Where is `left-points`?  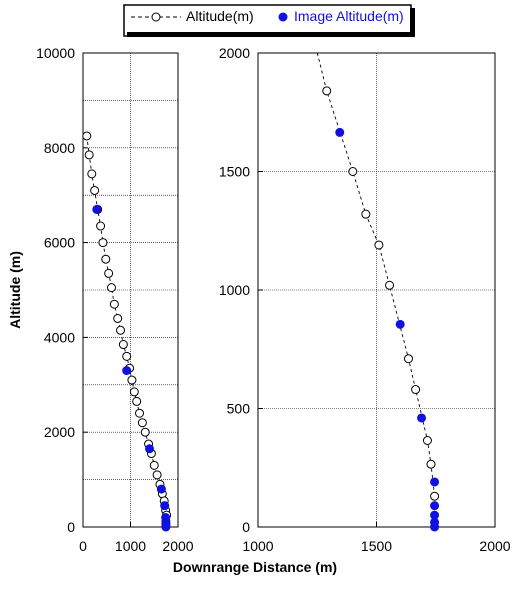 left-points is located at coordinates (127, 331).